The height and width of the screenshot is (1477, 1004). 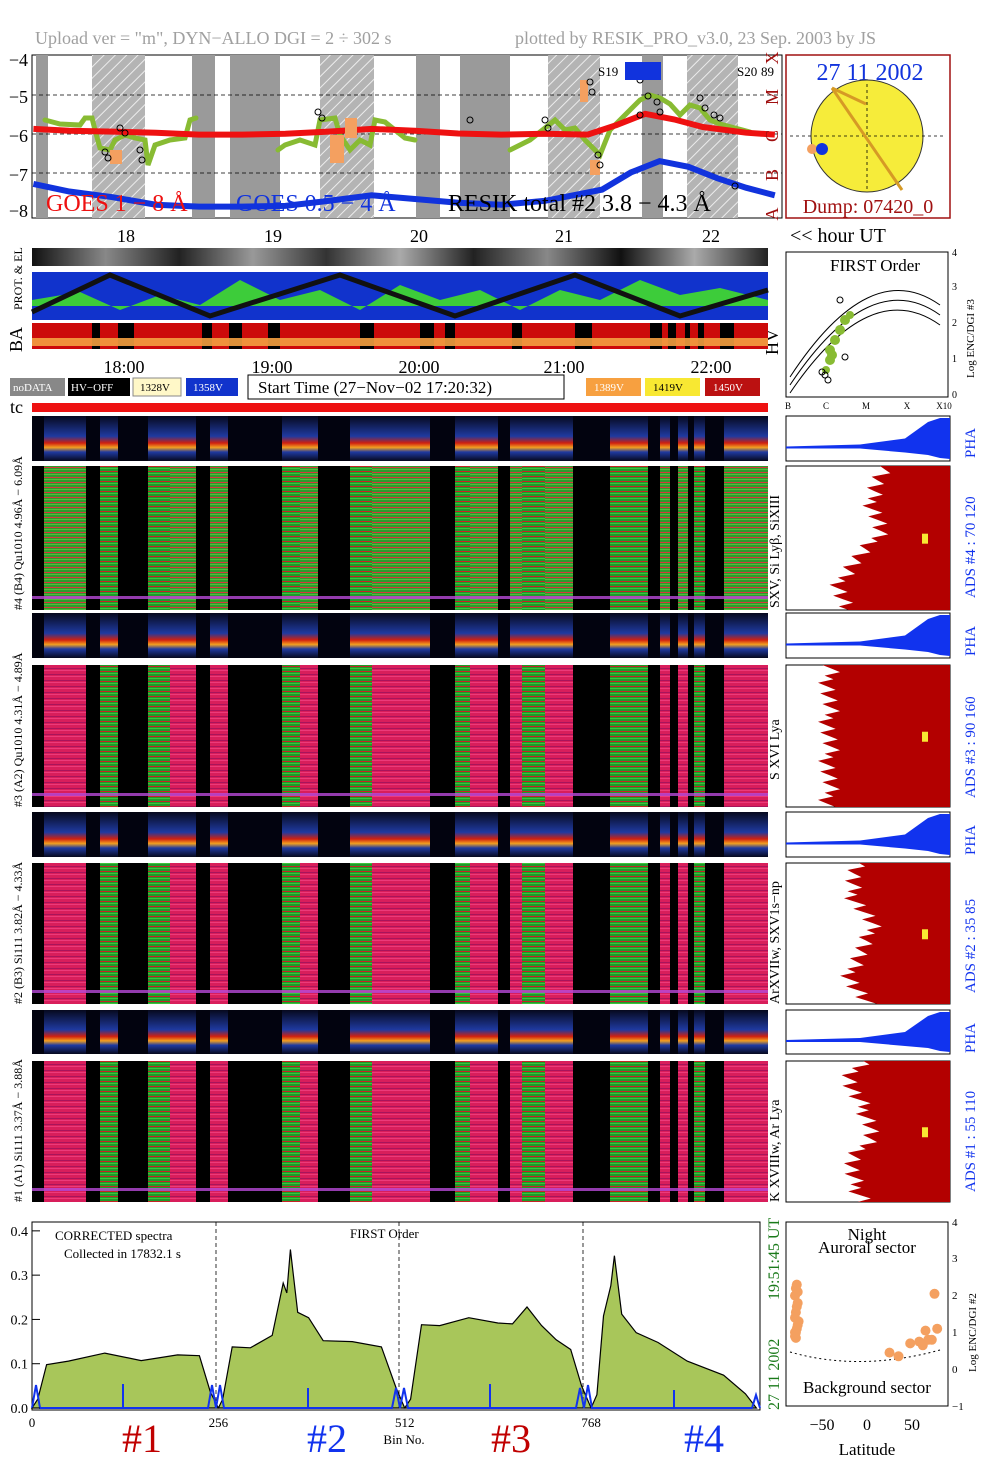 I want to click on aurora-bottom-label: Background sector, so click(x=867, y=1387).